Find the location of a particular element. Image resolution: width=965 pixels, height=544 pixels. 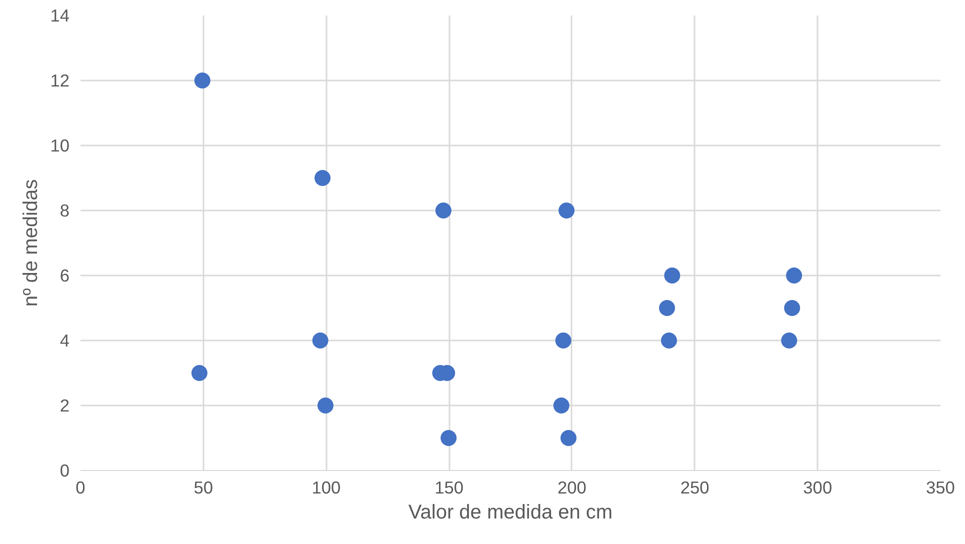

y-tick-label: 2 is located at coordinates (65, 406).